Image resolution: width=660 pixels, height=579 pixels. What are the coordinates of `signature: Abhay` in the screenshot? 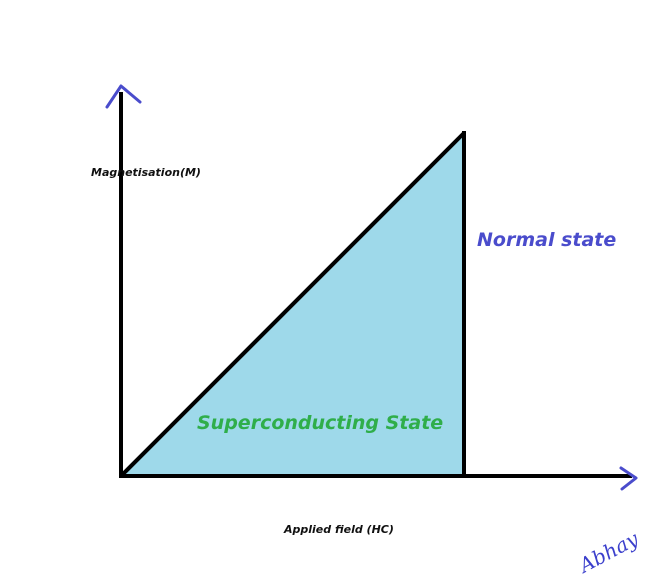 It's located at (608, 552).